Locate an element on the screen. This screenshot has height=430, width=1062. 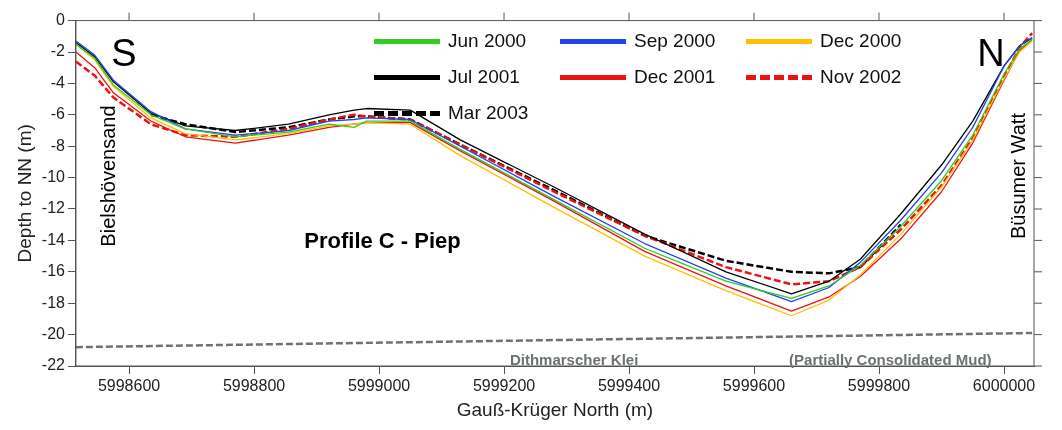
x-tick-label: 5999400 is located at coordinates (629, 386).